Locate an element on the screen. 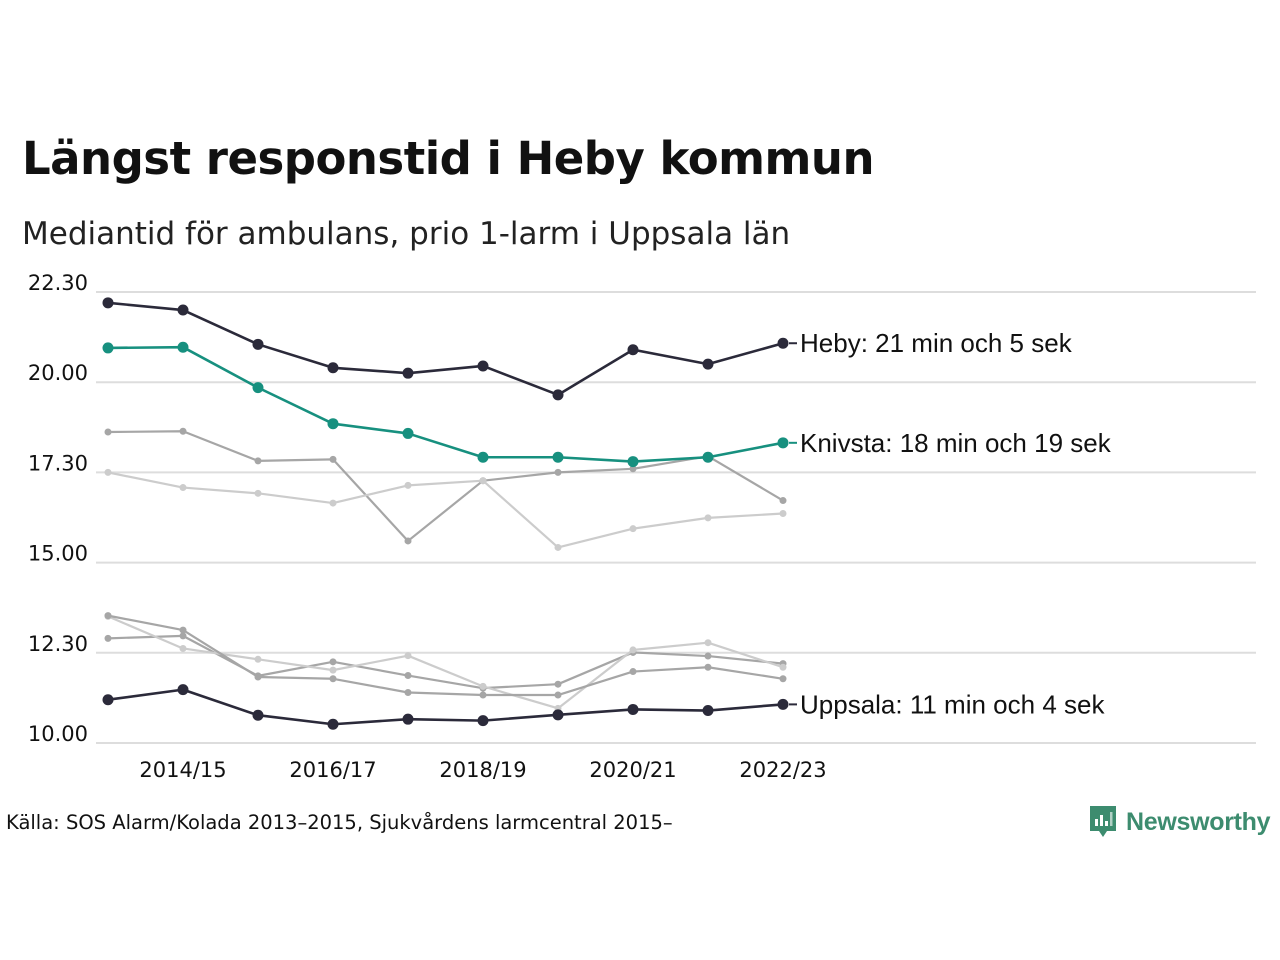  y-tick-label: 20.00 is located at coordinates (58, 373).